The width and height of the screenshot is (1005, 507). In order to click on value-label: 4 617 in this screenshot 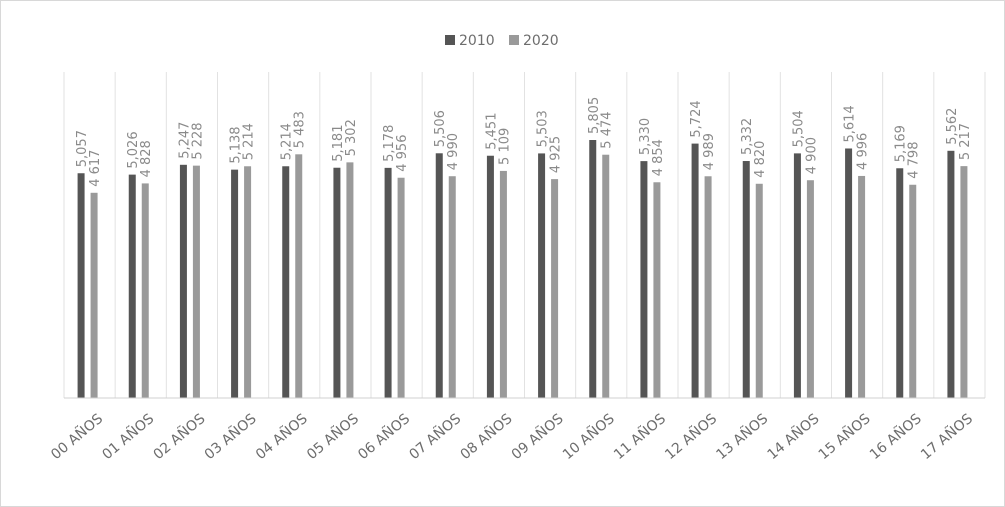, I will do `click(95, 168)`.